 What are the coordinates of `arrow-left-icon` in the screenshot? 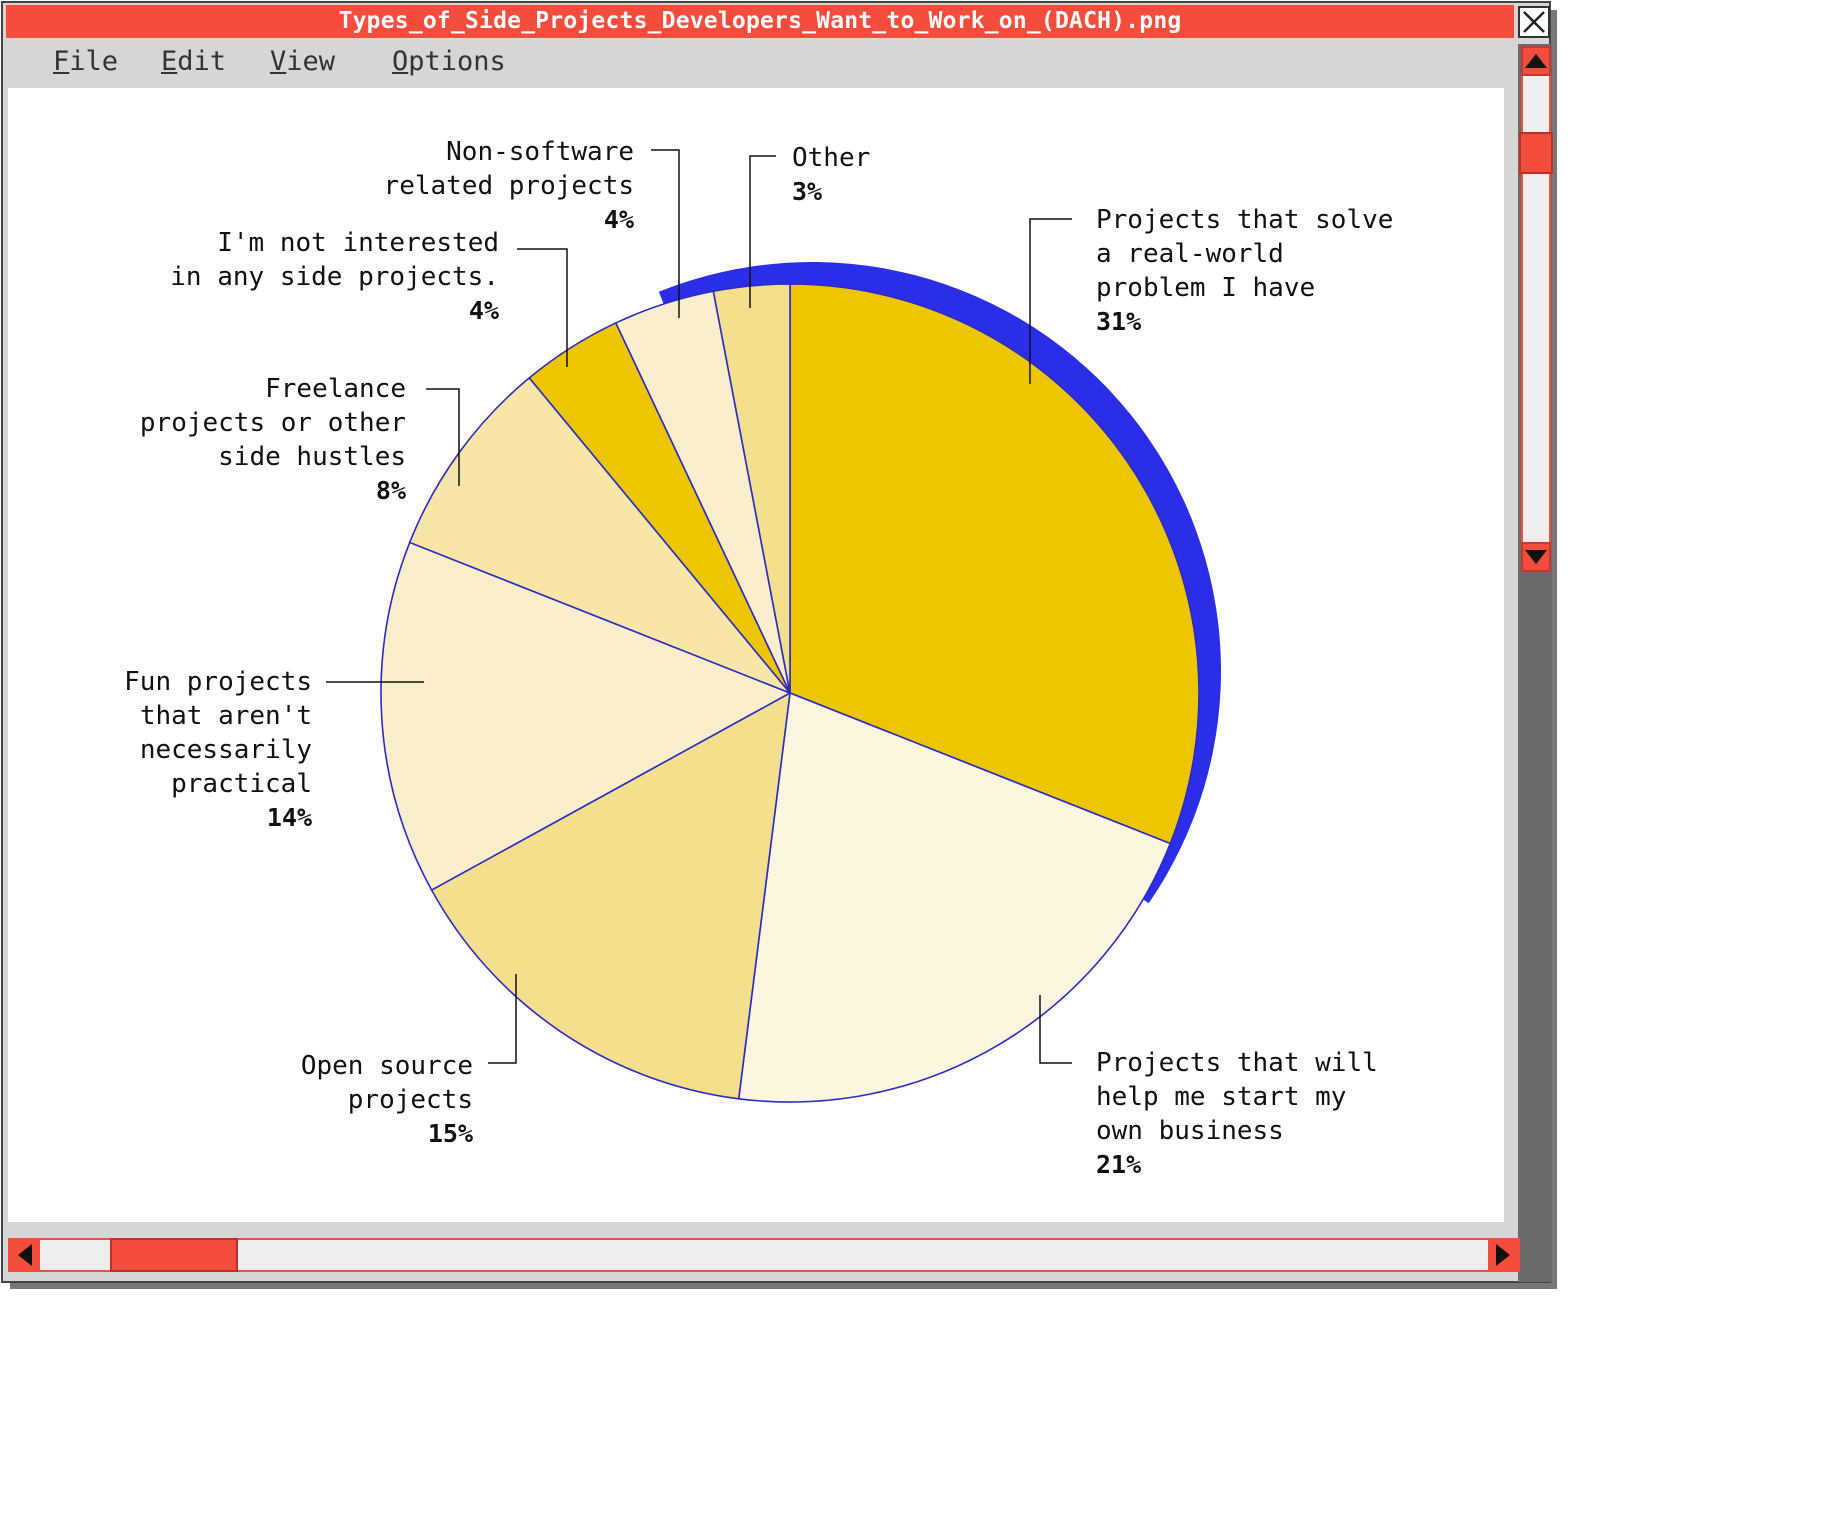 It's located at (25, 1255).